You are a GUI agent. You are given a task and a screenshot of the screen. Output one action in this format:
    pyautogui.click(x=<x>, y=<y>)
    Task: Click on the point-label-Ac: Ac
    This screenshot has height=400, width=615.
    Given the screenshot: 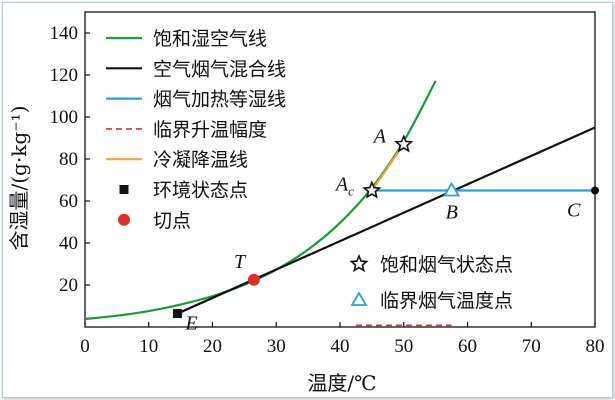 What is the action you would take?
    pyautogui.click(x=344, y=186)
    